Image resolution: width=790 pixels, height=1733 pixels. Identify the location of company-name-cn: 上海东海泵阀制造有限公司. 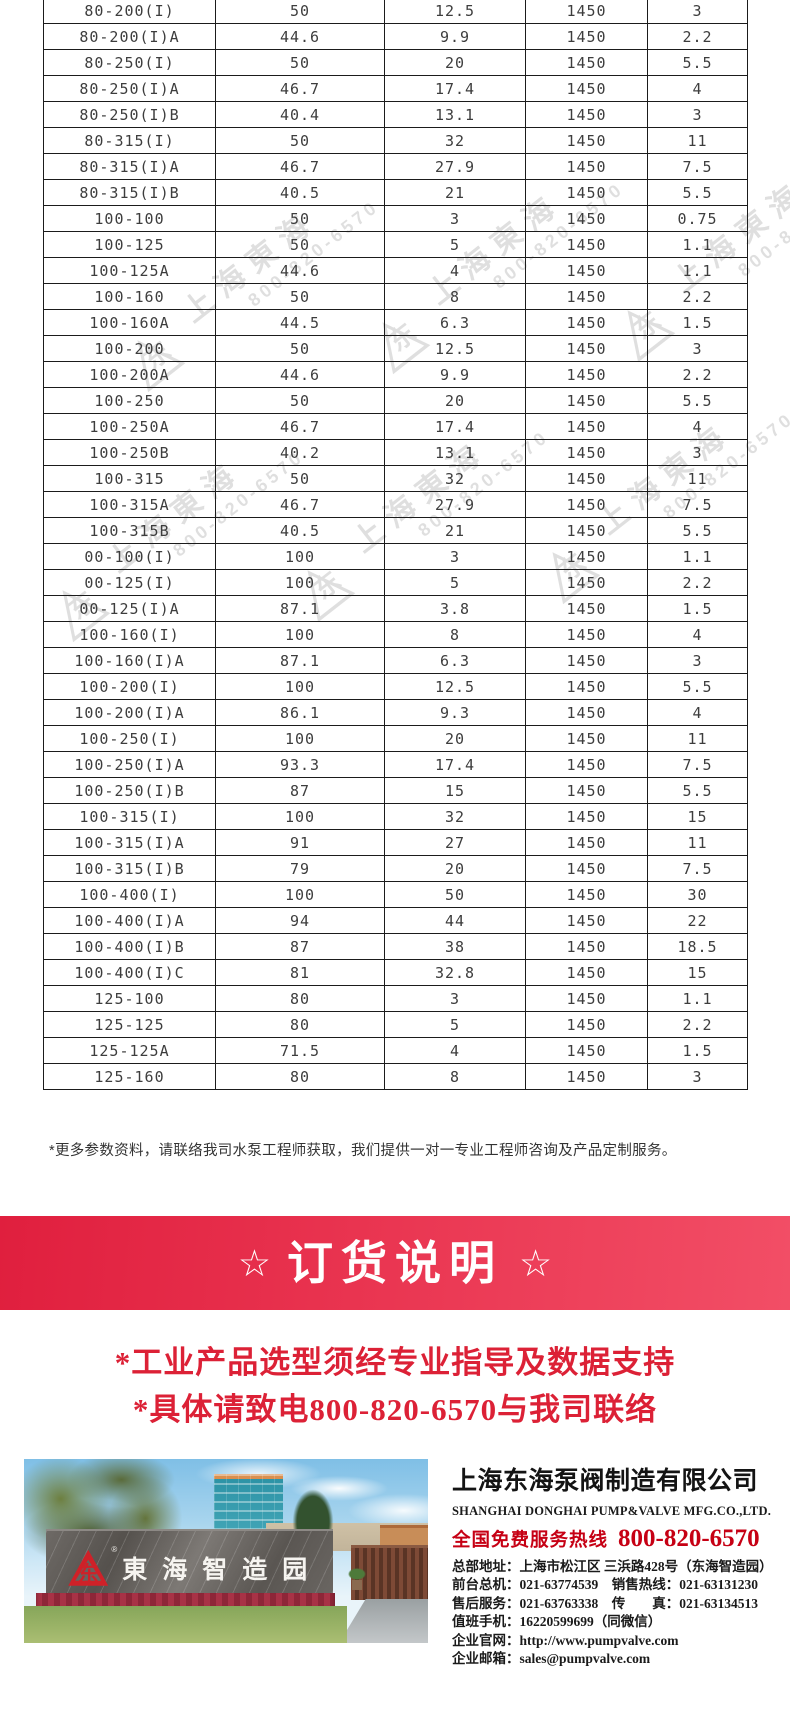
(605, 1481).